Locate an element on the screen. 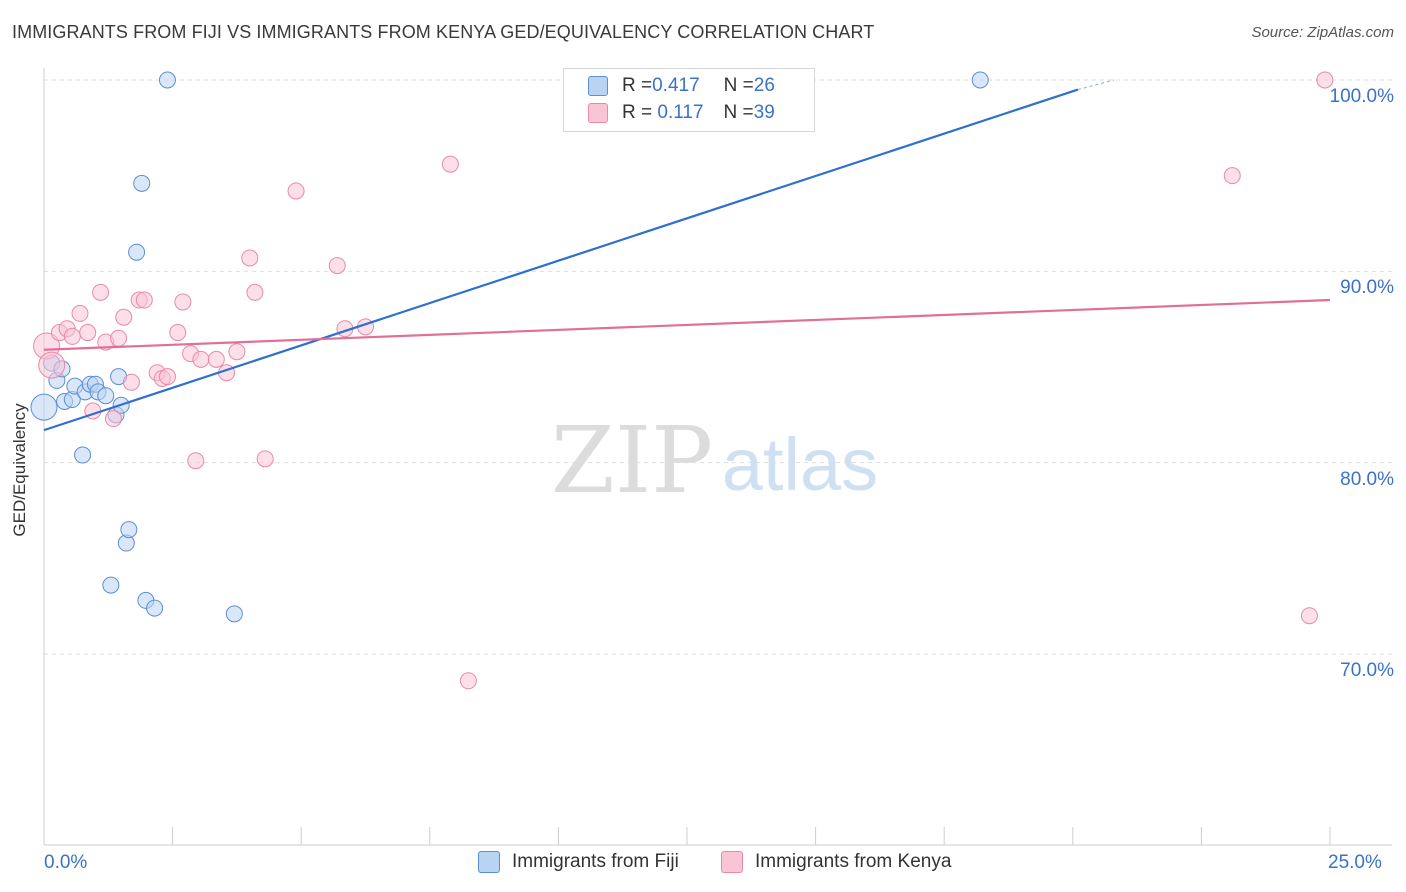 The width and height of the screenshot is (1406, 892). watermark-atlas: atlas is located at coordinates (800, 464).